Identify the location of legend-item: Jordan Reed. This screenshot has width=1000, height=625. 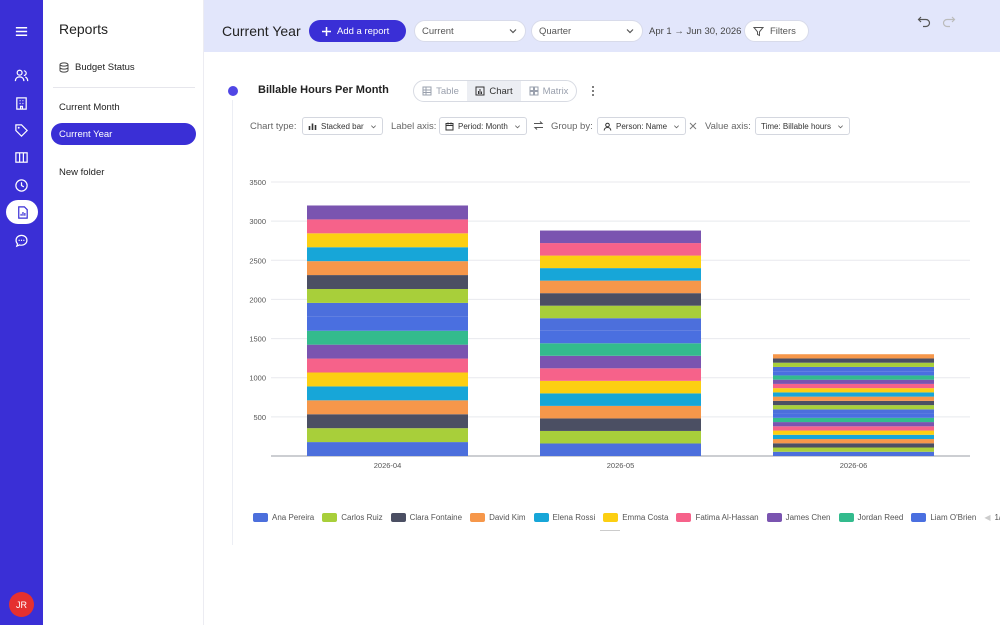
(870, 517).